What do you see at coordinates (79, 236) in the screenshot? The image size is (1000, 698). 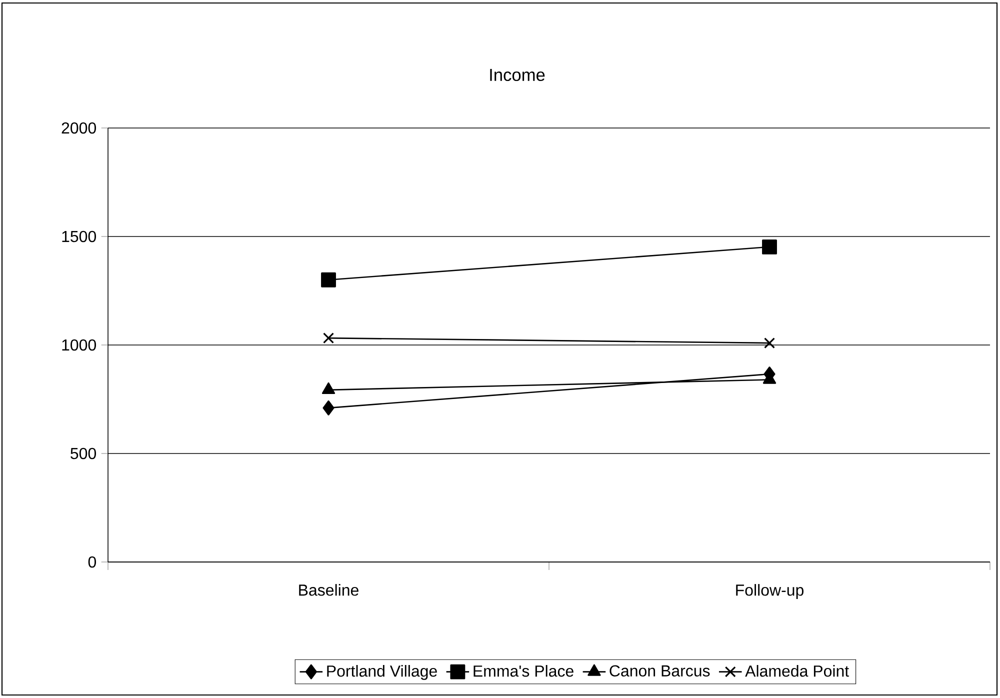 I see `y-tick-label: 1500` at bounding box center [79, 236].